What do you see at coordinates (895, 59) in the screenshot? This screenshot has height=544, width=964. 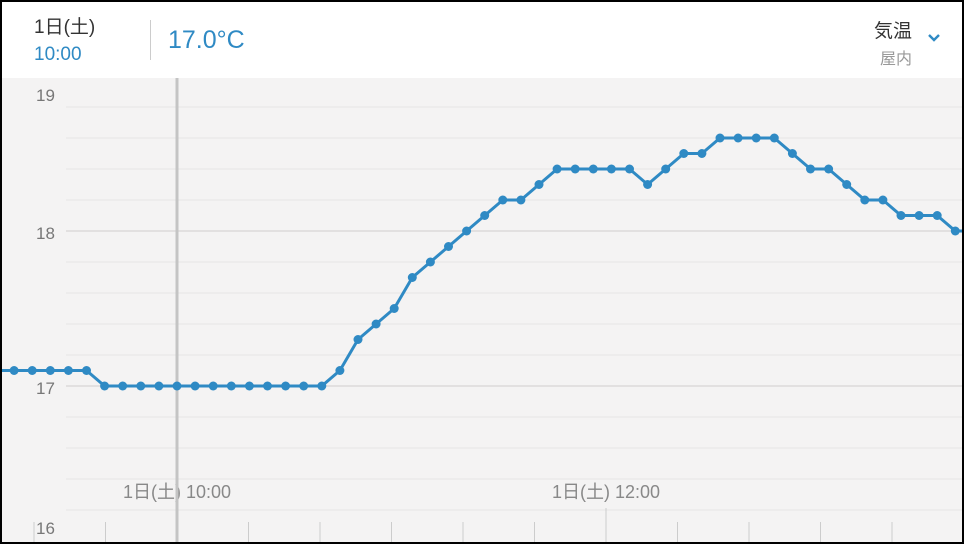 I see `location-label: 屋内` at bounding box center [895, 59].